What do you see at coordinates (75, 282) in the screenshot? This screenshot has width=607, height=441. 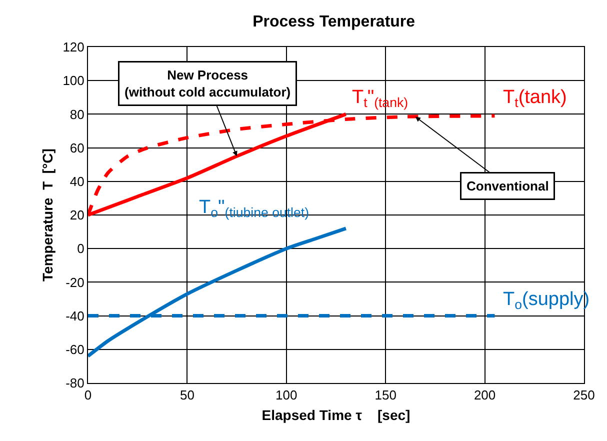 I see `y-tick-label: -20` at bounding box center [75, 282].